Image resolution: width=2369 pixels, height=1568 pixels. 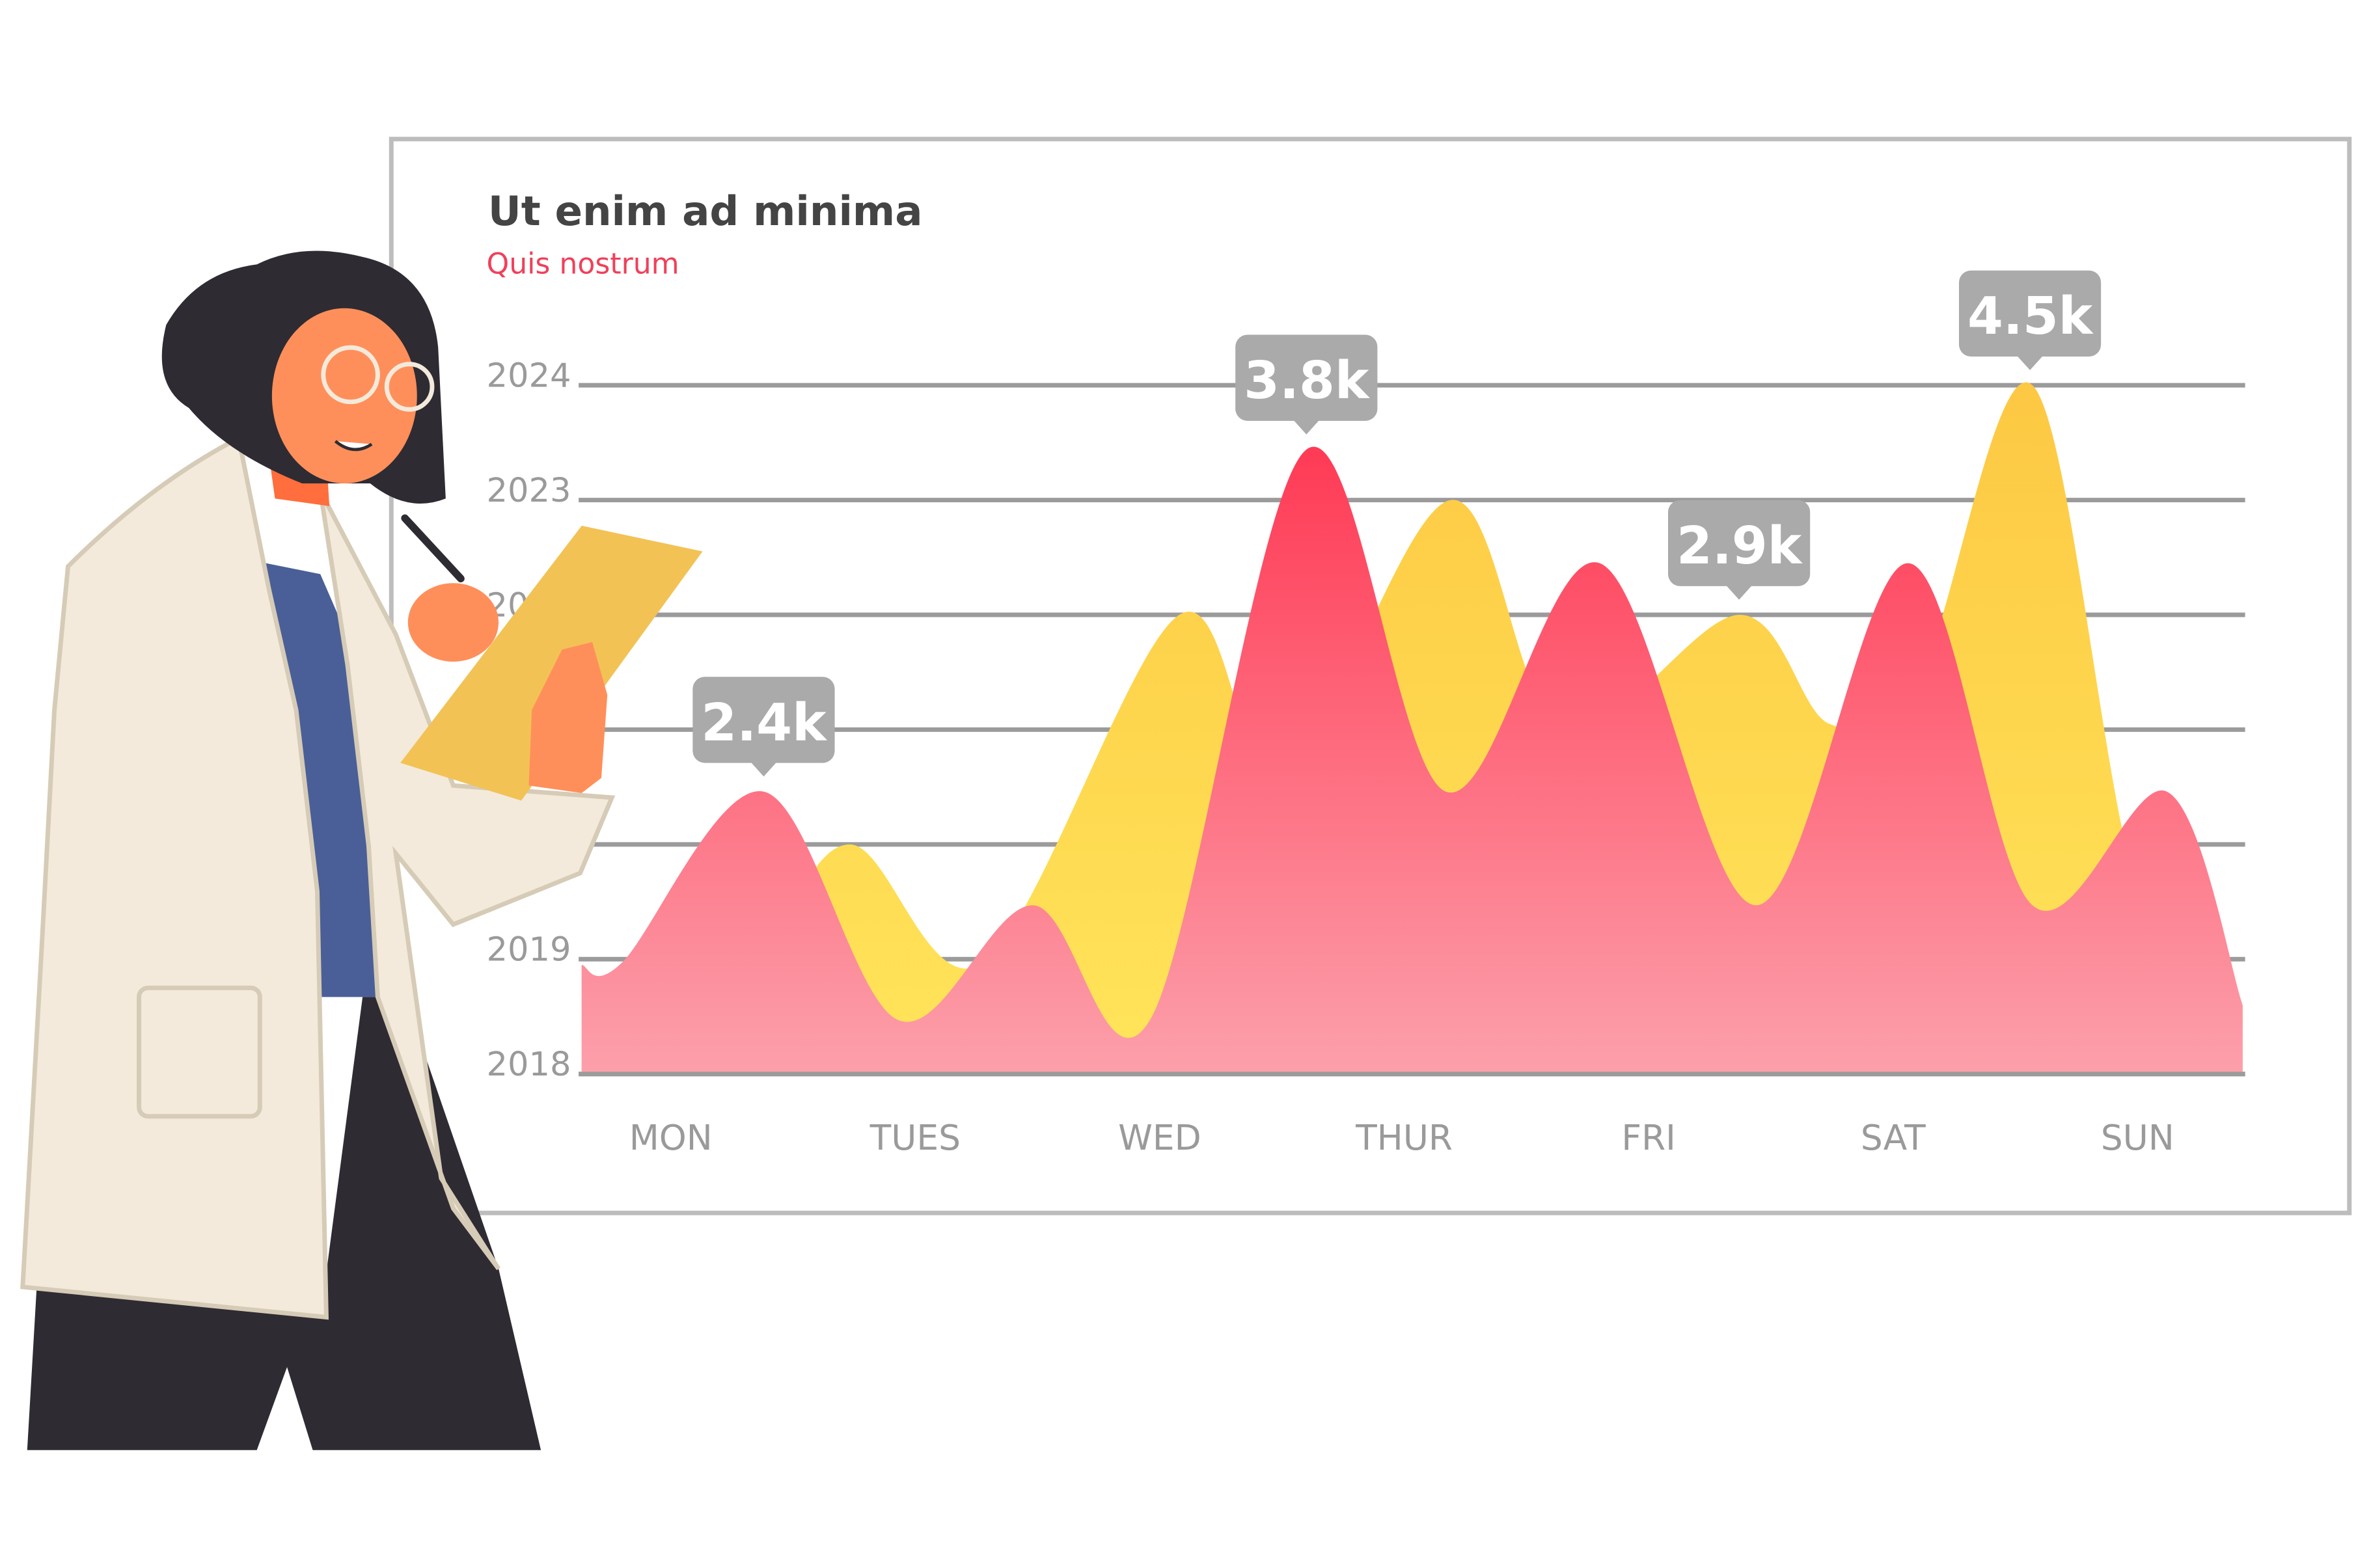 I want to click on tooltip: 2.9k, so click(x=1739, y=550).